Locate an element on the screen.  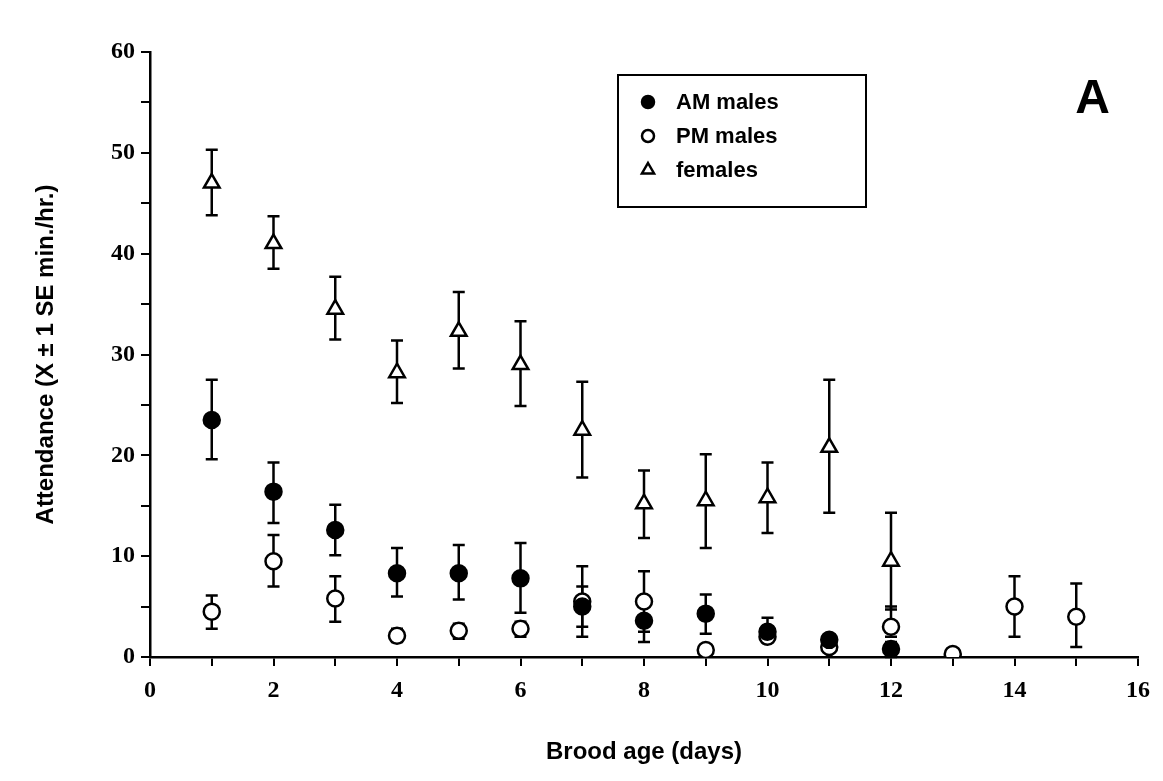
legend-label: AM males is located at coordinates (727, 102).